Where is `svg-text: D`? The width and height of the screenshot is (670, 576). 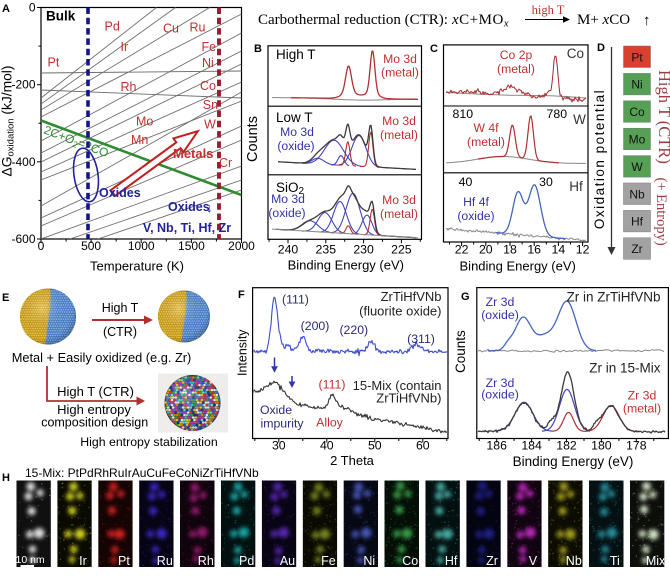 svg-text: D is located at coordinates (601, 48).